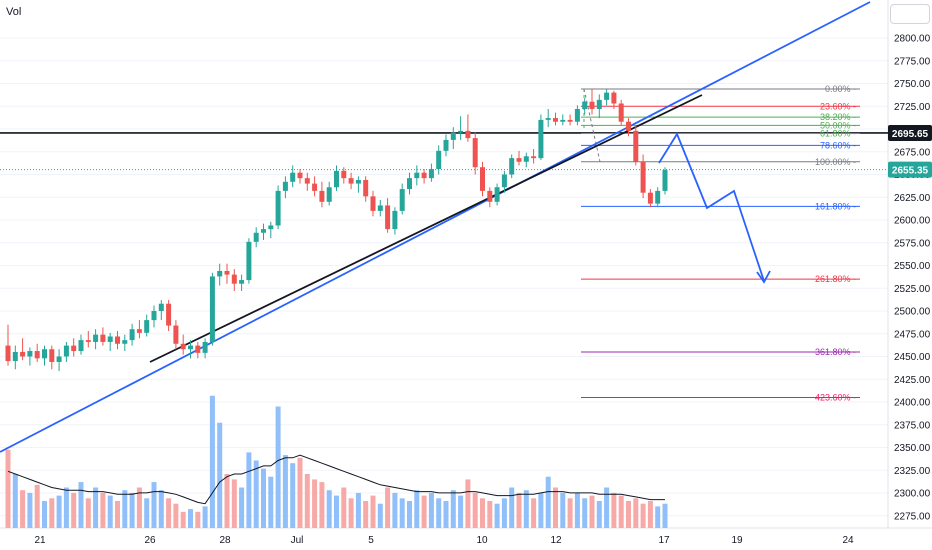  What do you see at coordinates (835, 279) in the screenshot?
I see `fib-level-label: 261.80% -` at bounding box center [835, 279].